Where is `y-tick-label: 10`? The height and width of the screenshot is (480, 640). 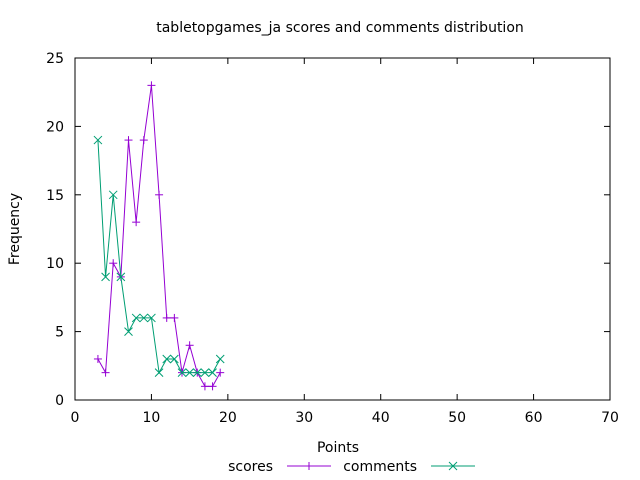
y-tick-label: 10 is located at coordinates (55, 264).